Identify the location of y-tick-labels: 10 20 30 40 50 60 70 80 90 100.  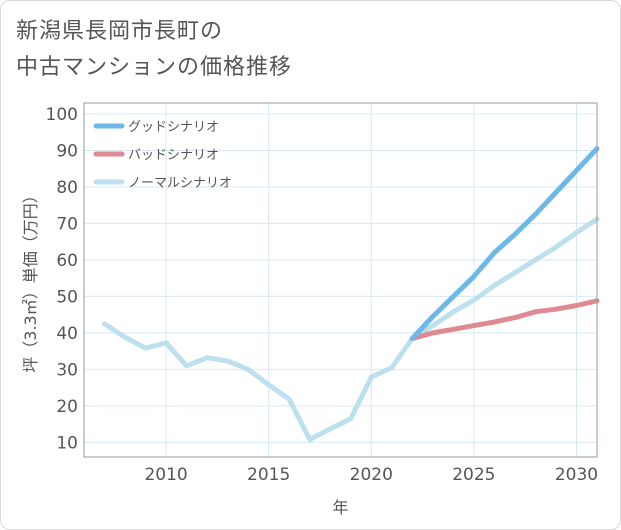
(62, 279).